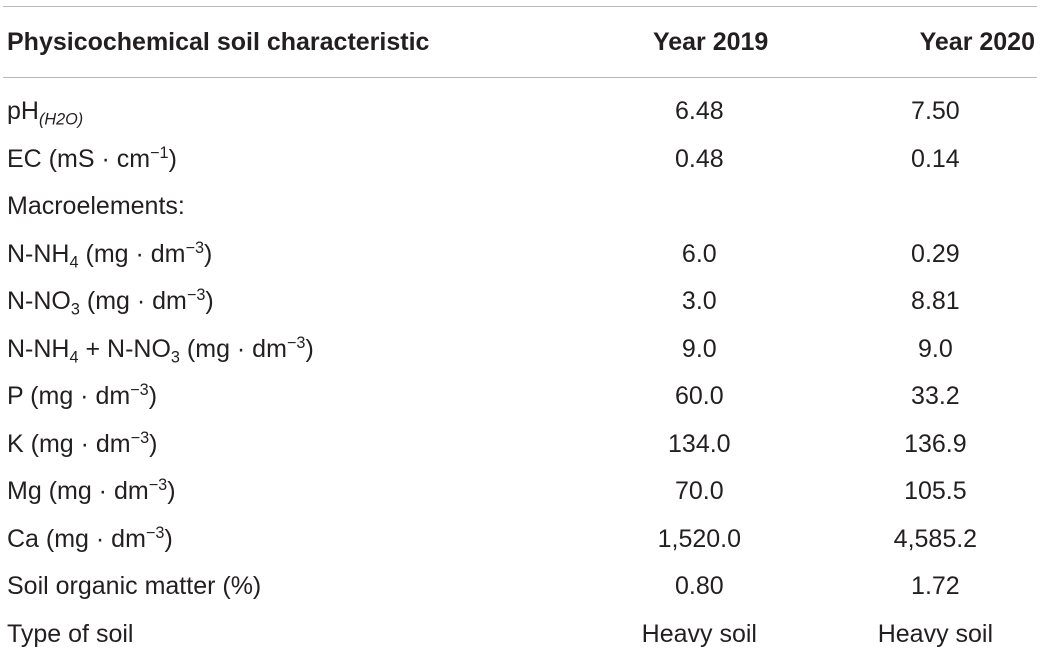 The image size is (1040, 660). I want to click on value-2020: 7.50, so click(935, 111).